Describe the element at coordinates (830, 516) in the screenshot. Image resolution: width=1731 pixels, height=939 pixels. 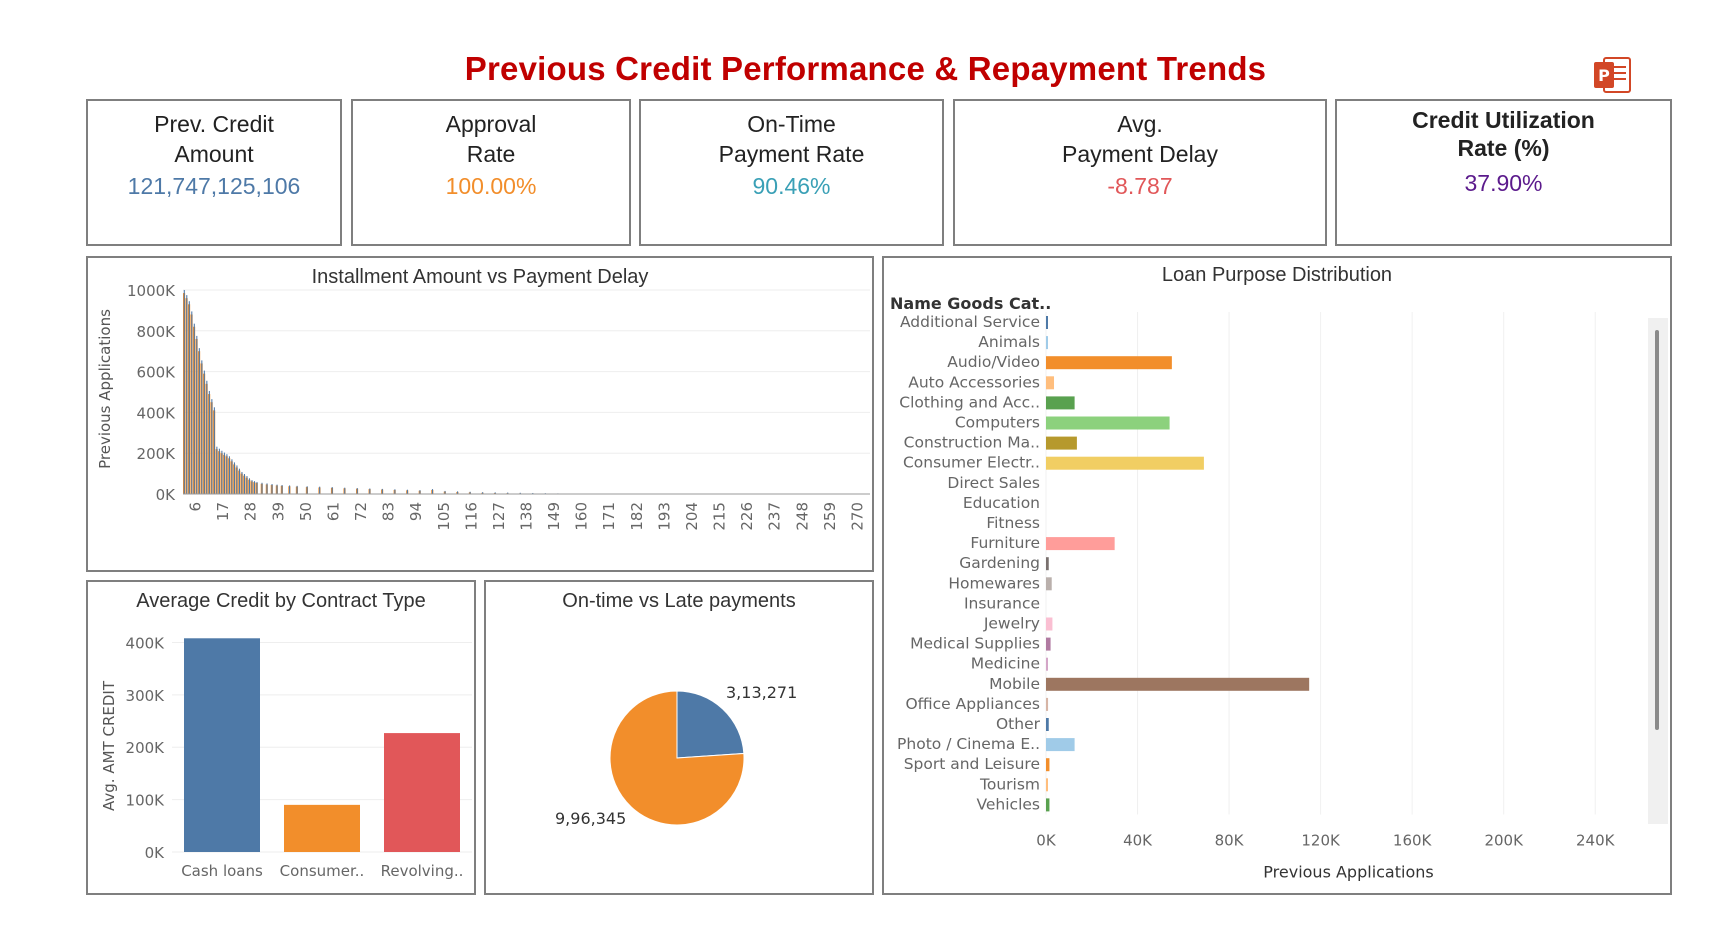
I see `x-tick-label: 259` at that location.